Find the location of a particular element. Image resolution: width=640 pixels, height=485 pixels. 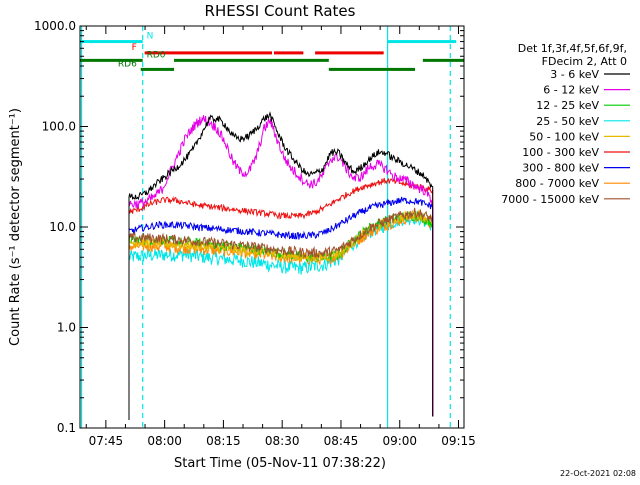

flag-label-rd6: RD6 is located at coordinates (127, 64).